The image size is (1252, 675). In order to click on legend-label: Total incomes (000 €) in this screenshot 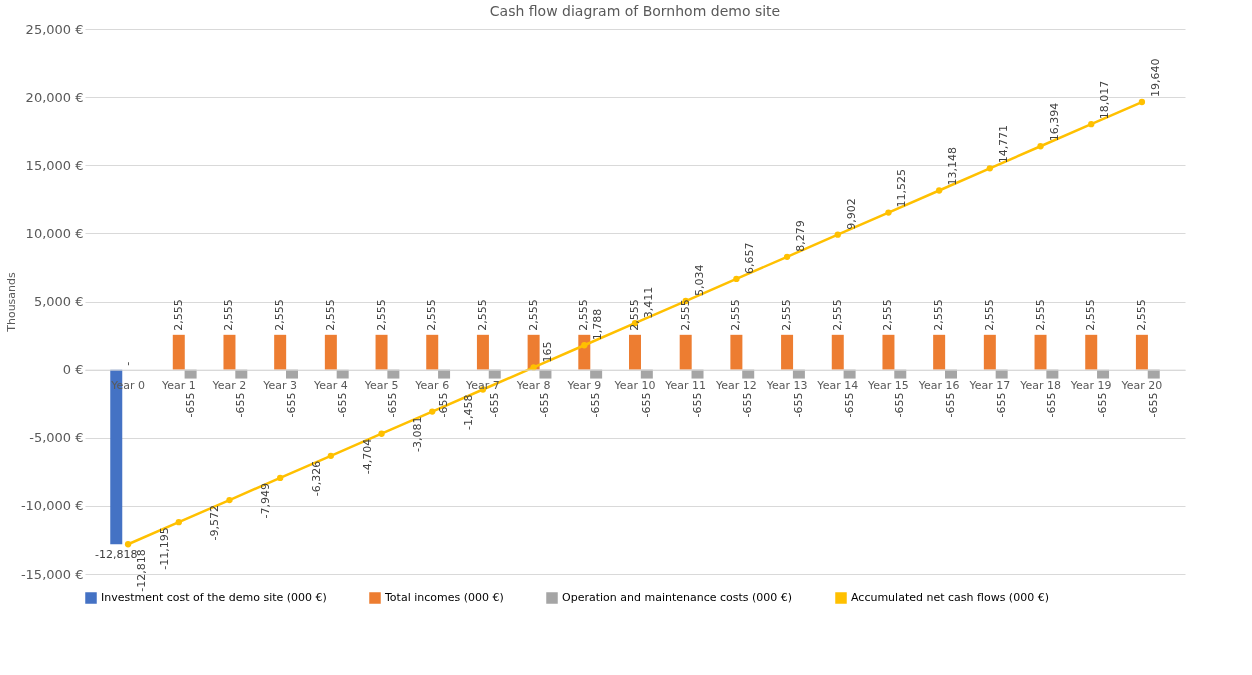, I will do `click(444, 597)`.